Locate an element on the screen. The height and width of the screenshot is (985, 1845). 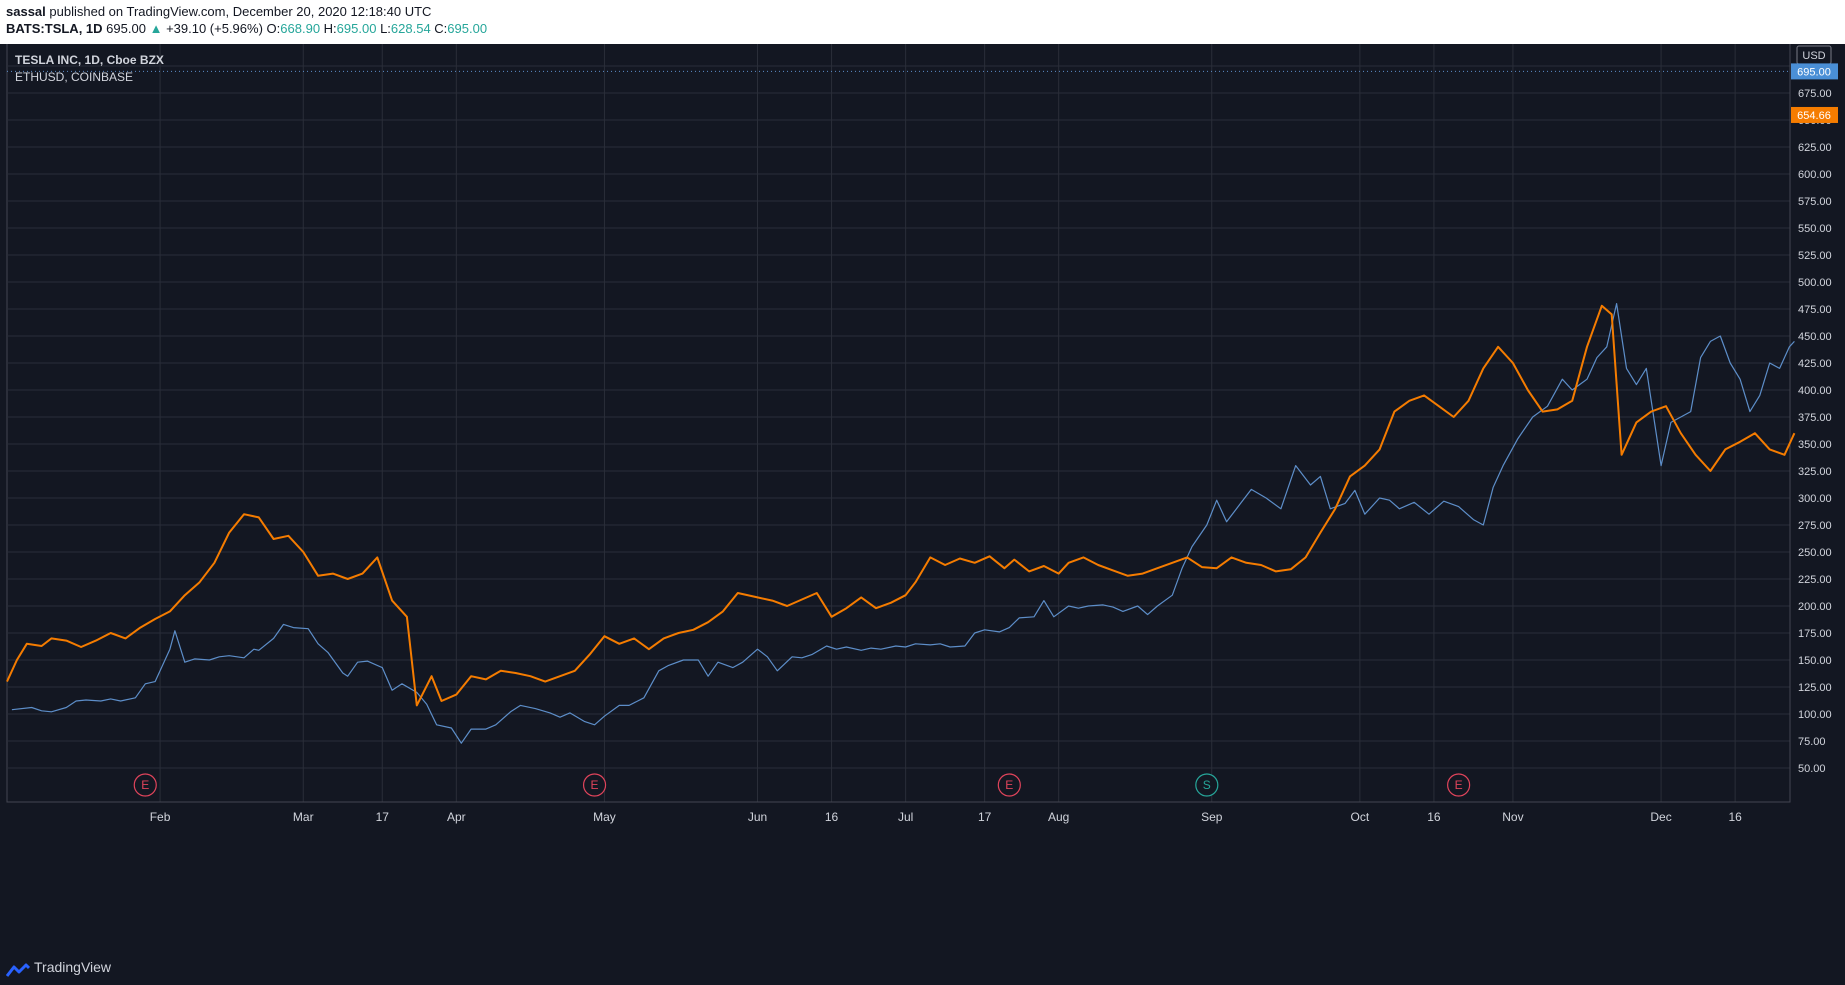
y-tick-label: 600.00 is located at coordinates (1815, 175).